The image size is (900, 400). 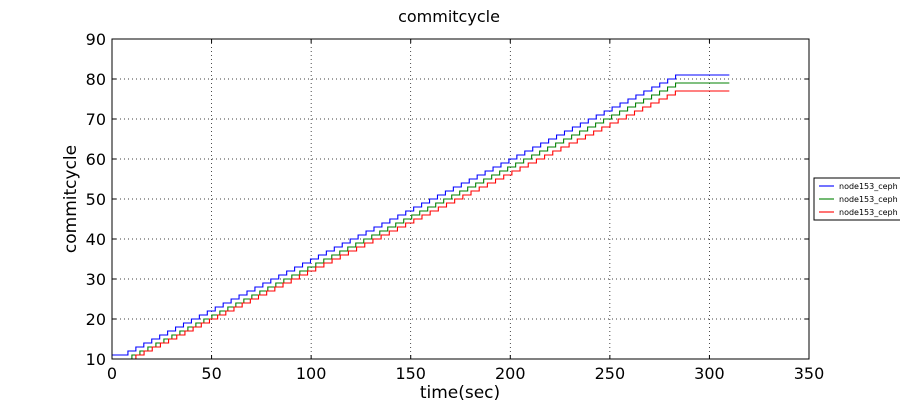 What do you see at coordinates (809, 373) in the screenshot?
I see `x-tick-label: 350` at bounding box center [809, 373].